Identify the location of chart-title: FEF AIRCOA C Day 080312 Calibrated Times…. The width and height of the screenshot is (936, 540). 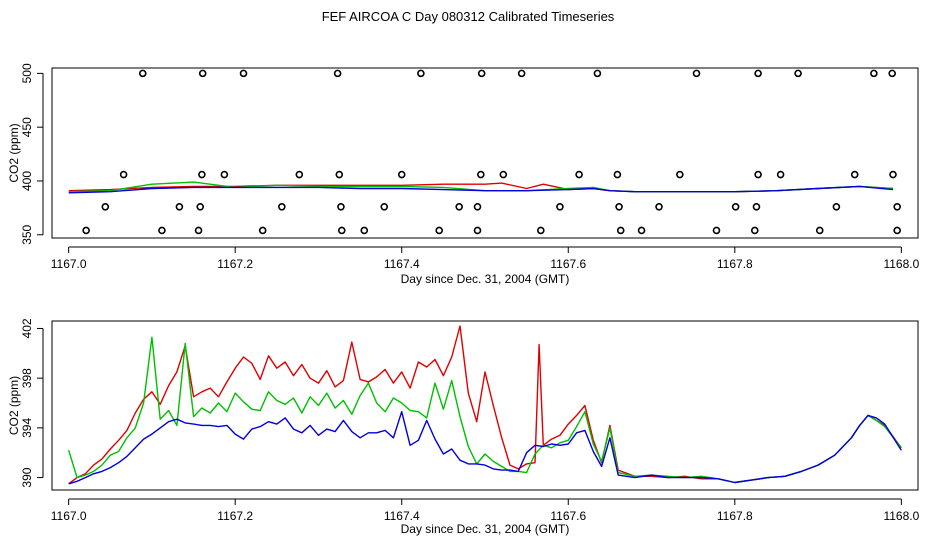
(468, 16).